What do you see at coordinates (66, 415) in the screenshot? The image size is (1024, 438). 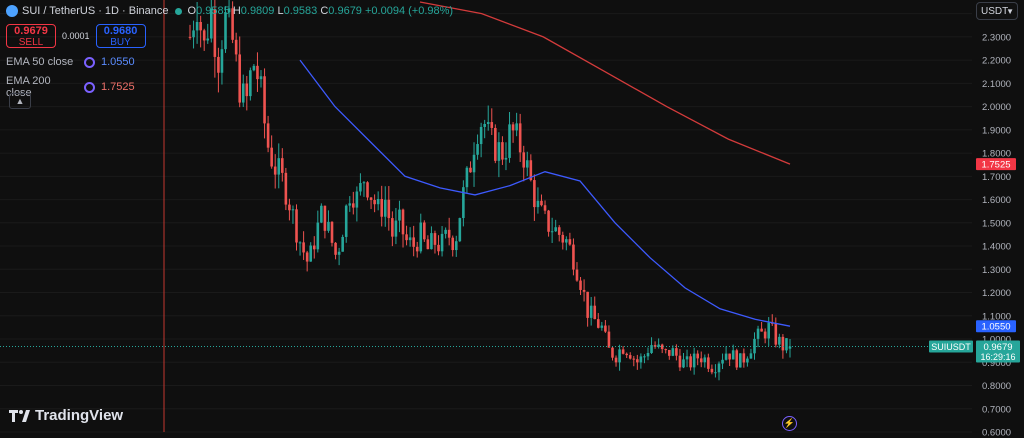 I see `tradingview-logo: TradingView` at bounding box center [66, 415].